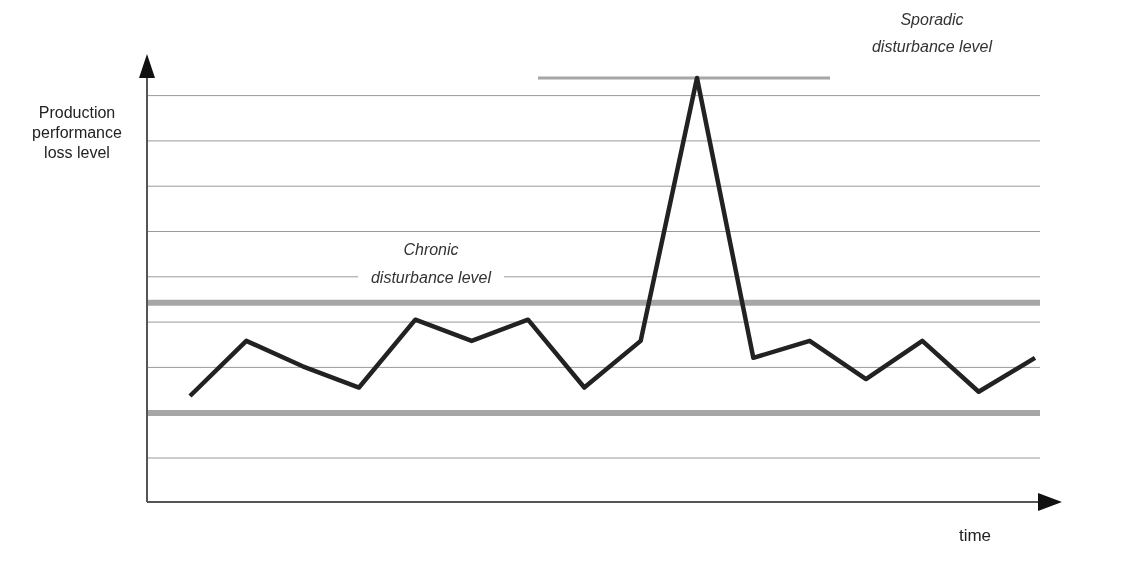  What do you see at coordinates (975, 535) in the screenshot?
I see `x-axis-title: time` at bounding box center [975, 535].